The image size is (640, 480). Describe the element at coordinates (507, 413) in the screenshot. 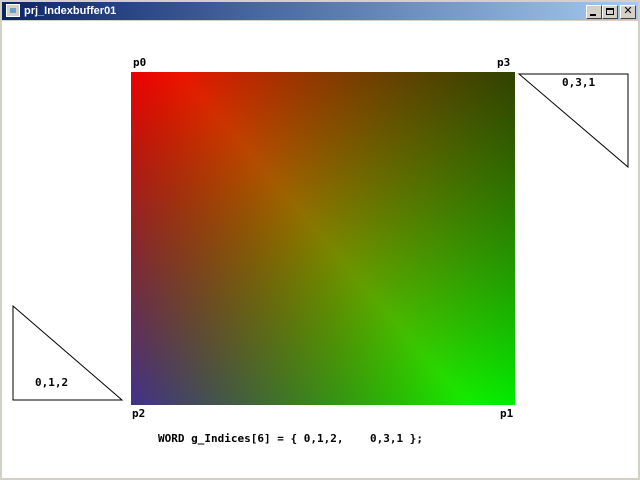

I see `vertex-label-p1: p1` at that location.